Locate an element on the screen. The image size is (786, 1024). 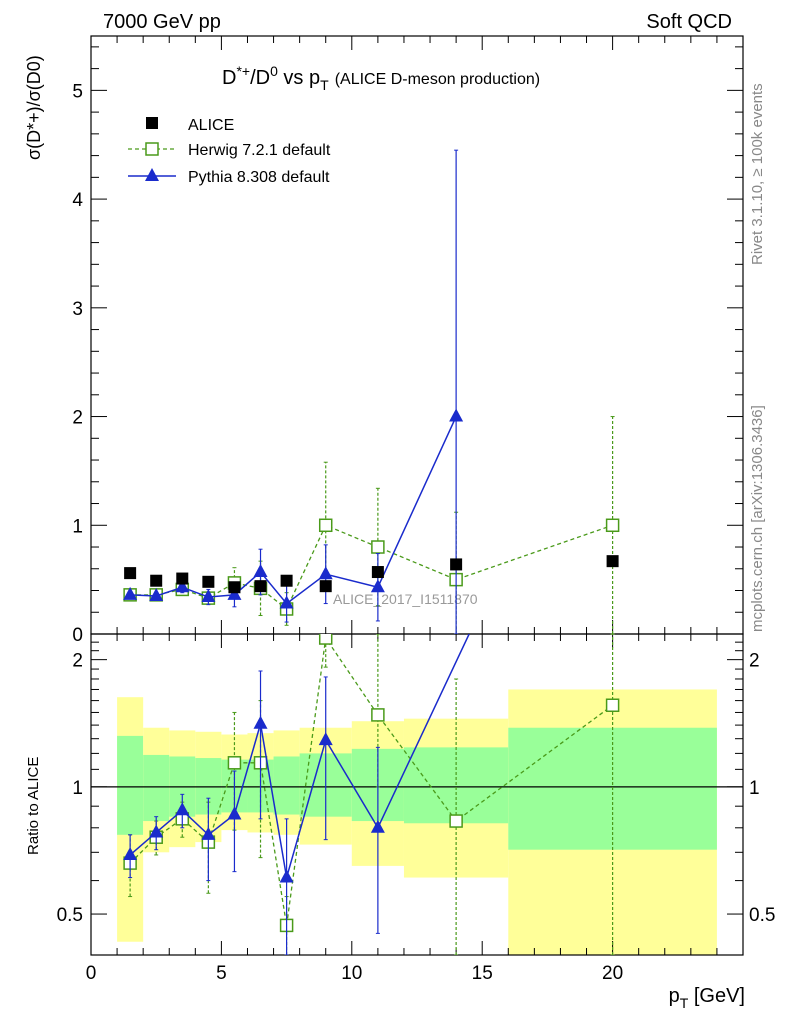
x-tick-label: 0 is located at coordinates (91, 973).